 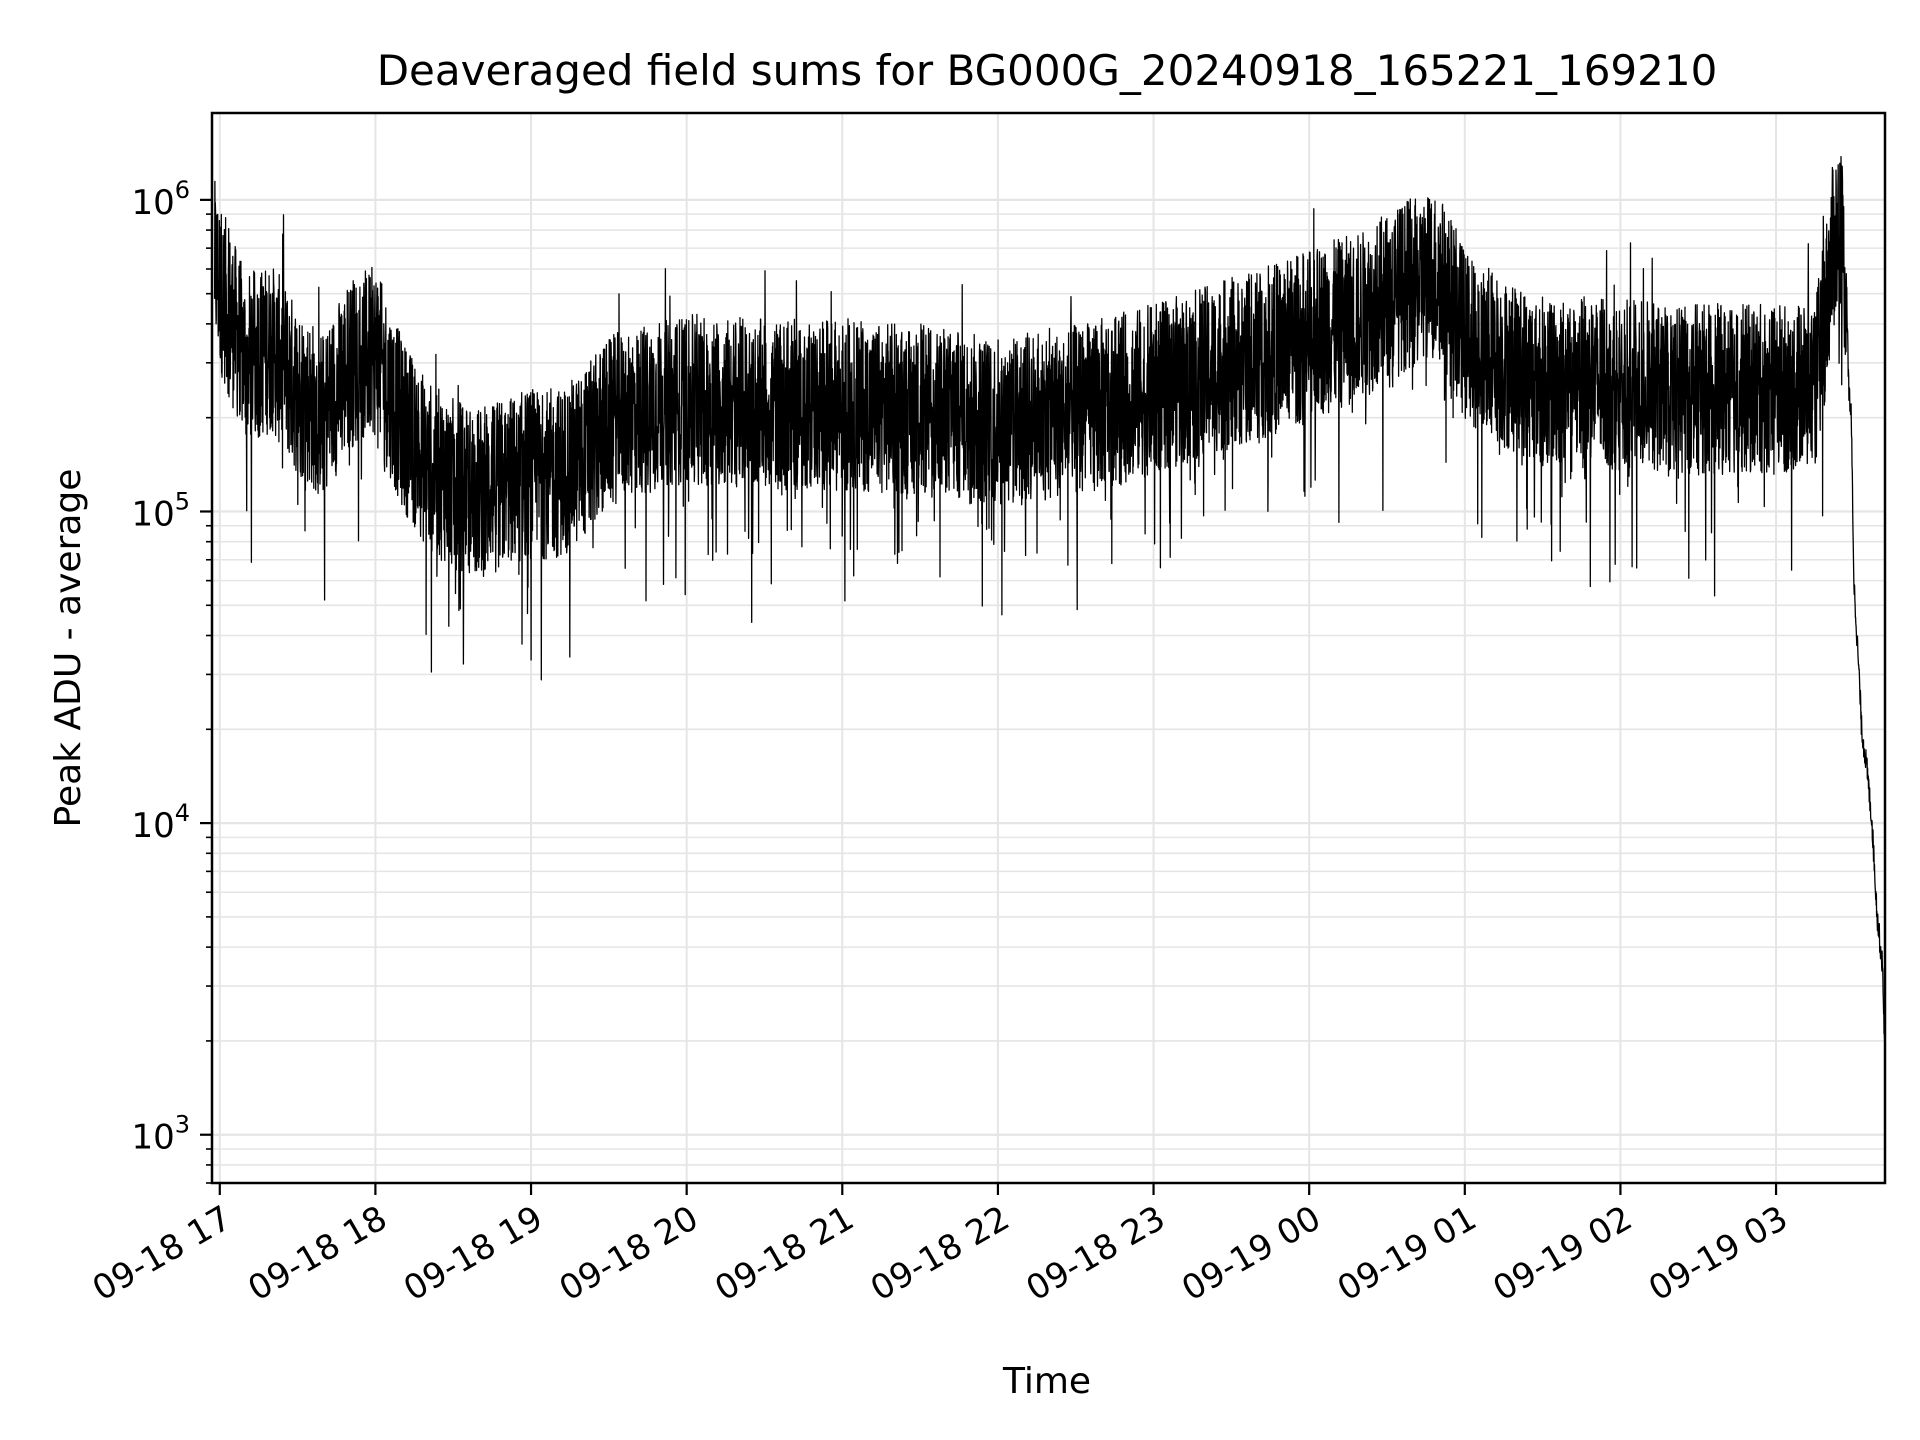 I want to click on y-tick-label: 10⁴, so click(x=160, y=822).